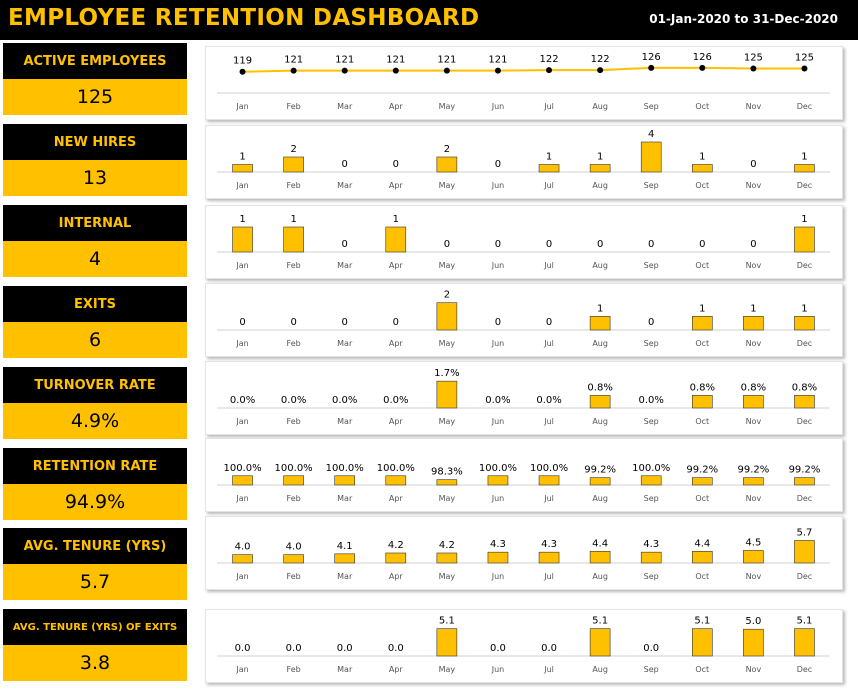 This screenshot has height=696, width=858. I want to click on data-label: 98.3%, so click(447, 472).